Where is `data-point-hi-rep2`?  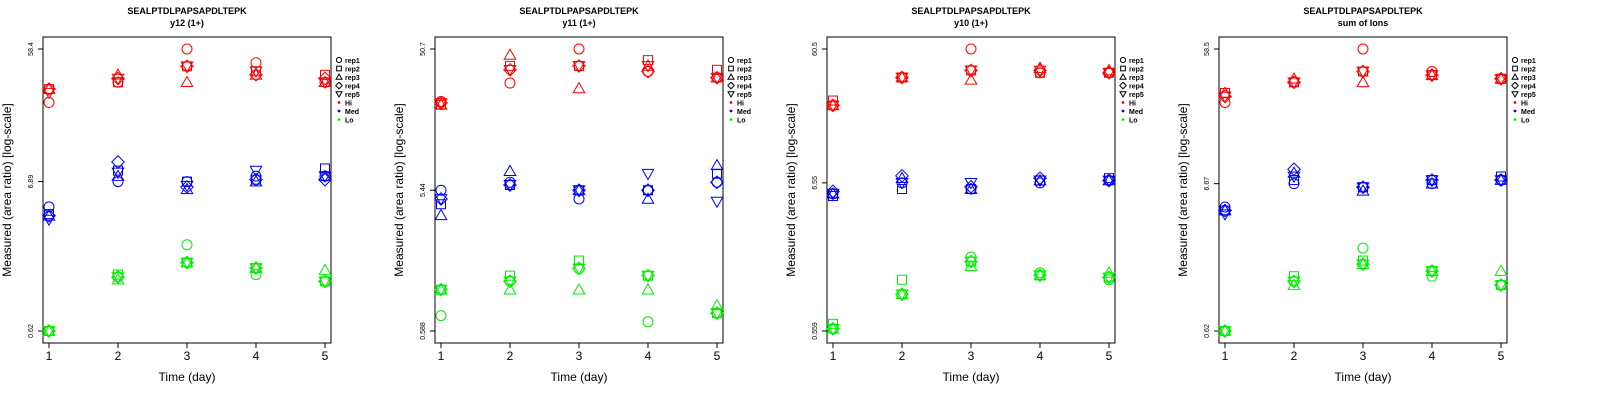
data-point-hi-rep2 is located at coordinates (833, 100).